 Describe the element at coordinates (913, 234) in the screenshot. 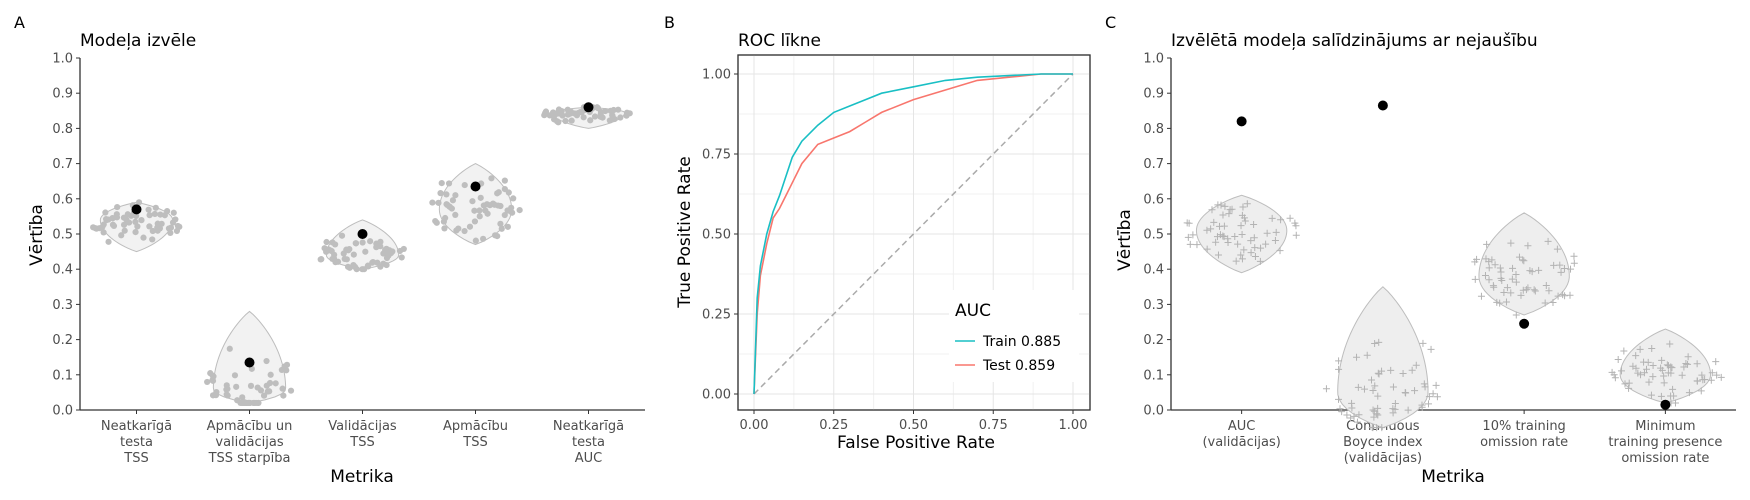

I see `chance-diagonal` at that location.